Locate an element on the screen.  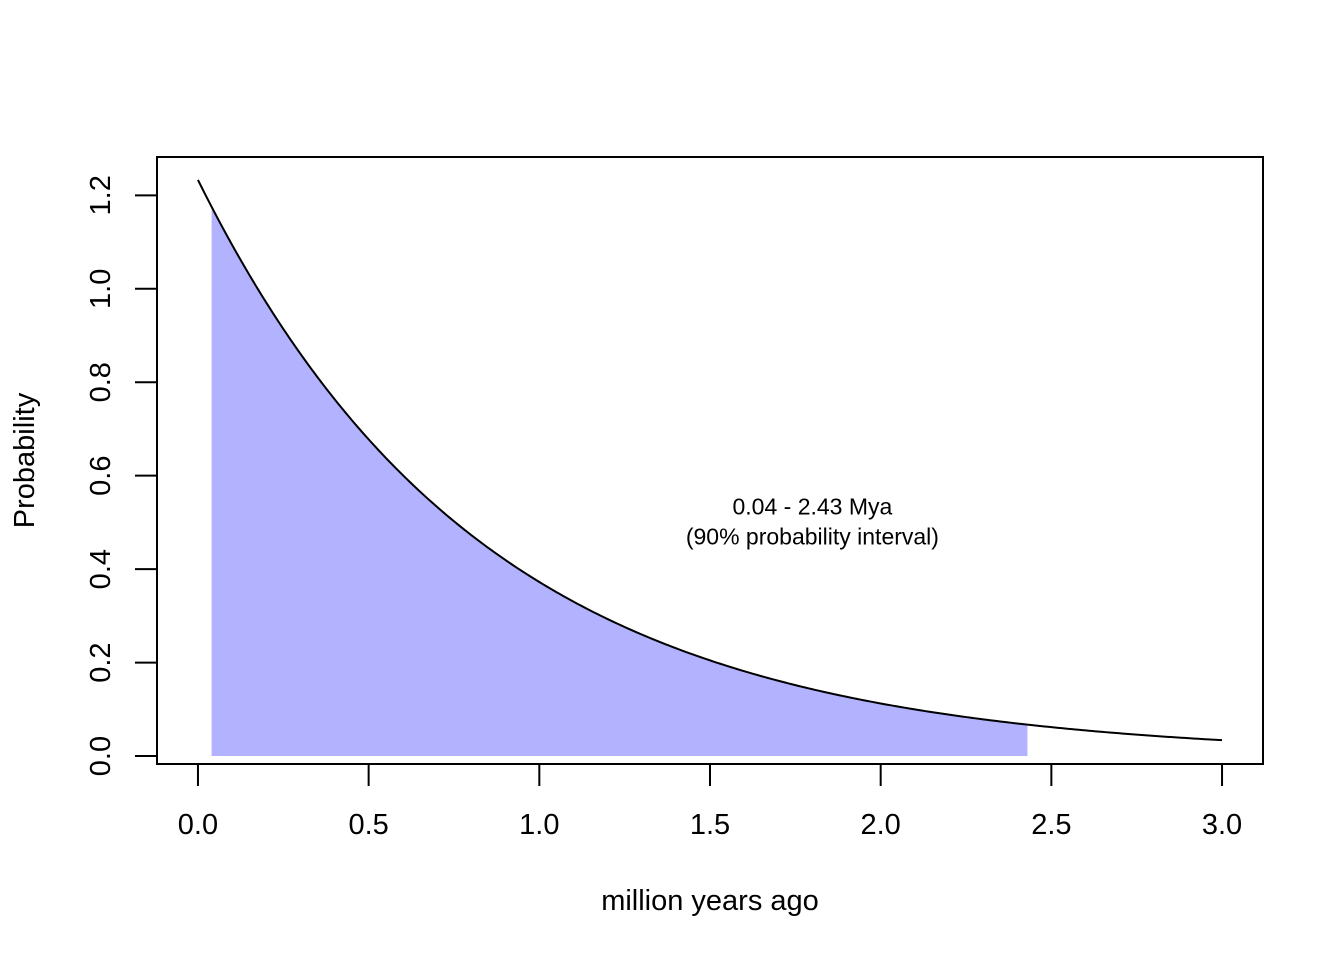
x-tick-label: 2.5 is located at coordinates (1051, 825).